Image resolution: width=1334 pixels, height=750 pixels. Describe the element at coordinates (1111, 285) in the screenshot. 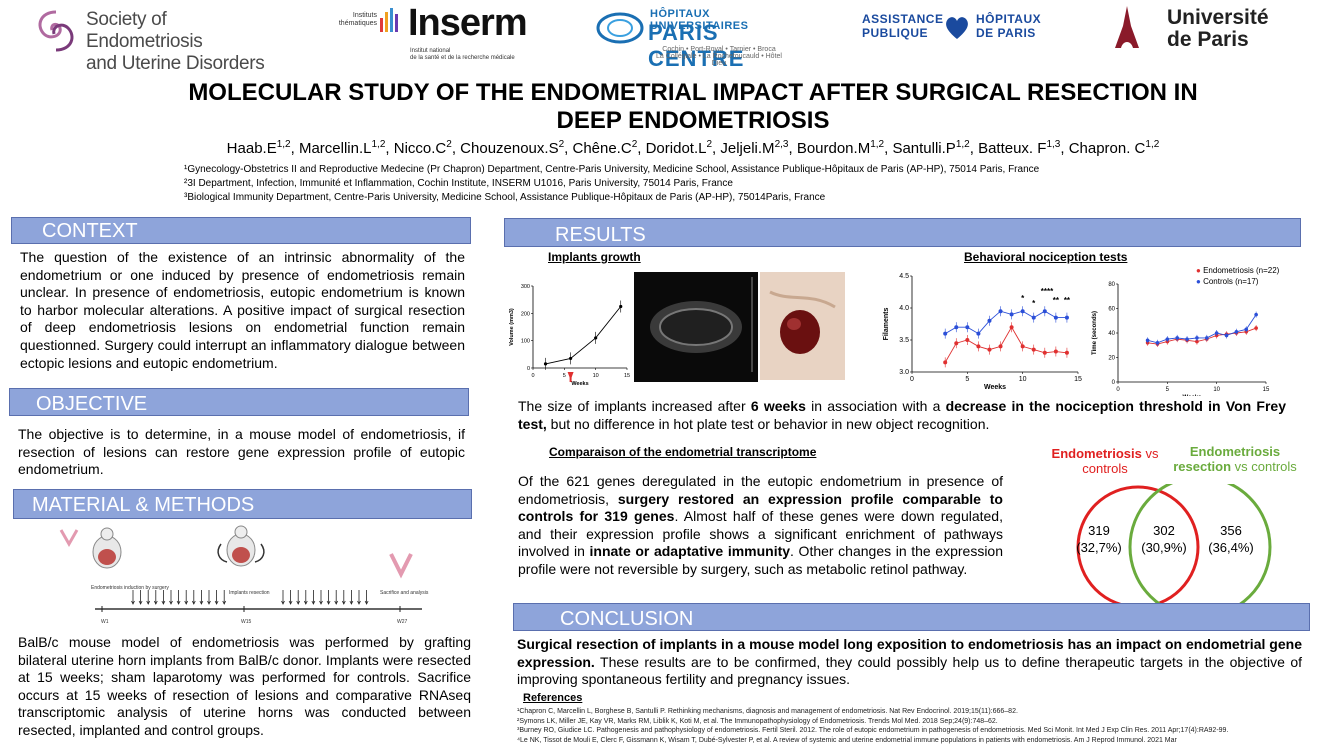

I see `y-tick-label: 80` at that location.